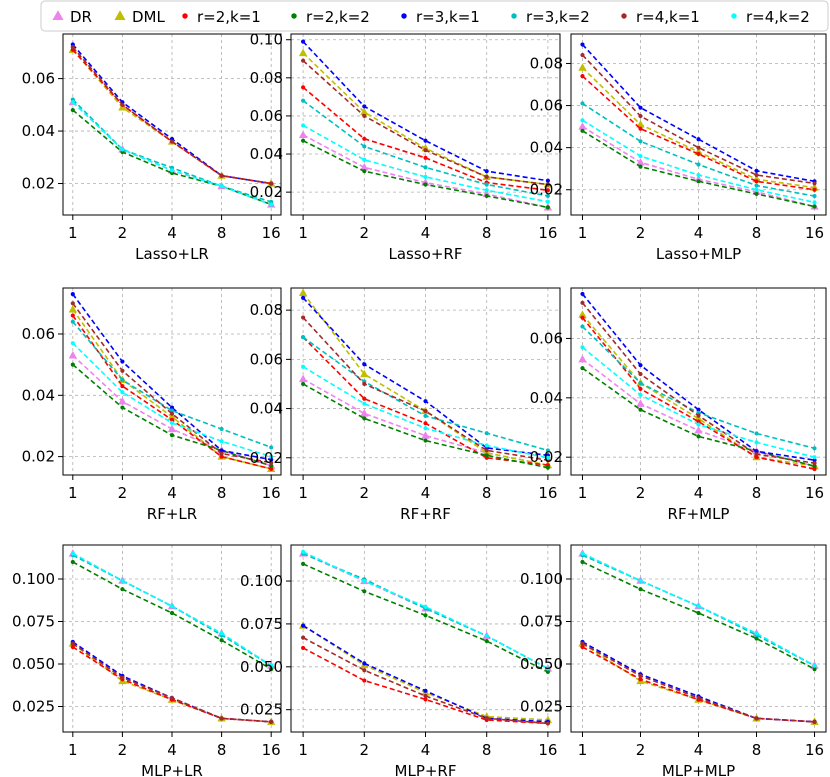 Image resolution: width=830 pixels, height=777 pixels. Describe the element at coordinates (222, 493) in the screenshot. I see `x-tick-label: 8` at that location.